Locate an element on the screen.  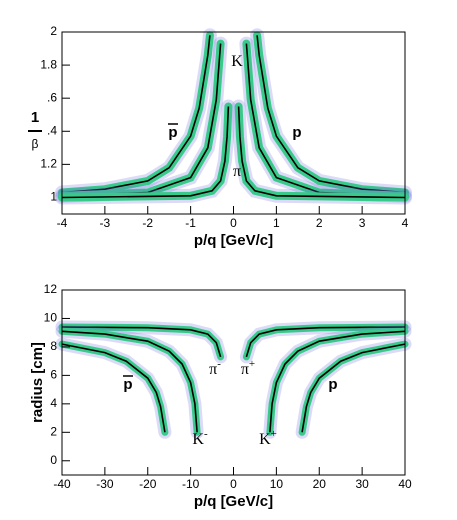
x-tick-label: -4 is located at coordinates (62, 223).